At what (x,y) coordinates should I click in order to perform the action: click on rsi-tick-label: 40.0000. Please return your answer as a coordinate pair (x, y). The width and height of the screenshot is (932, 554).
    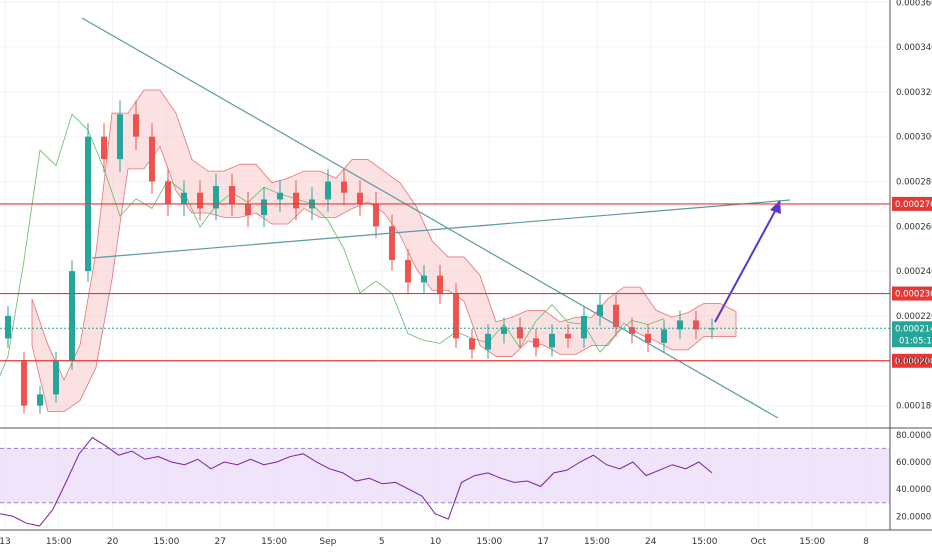
    Looking at the image, I should click on (913, 490).